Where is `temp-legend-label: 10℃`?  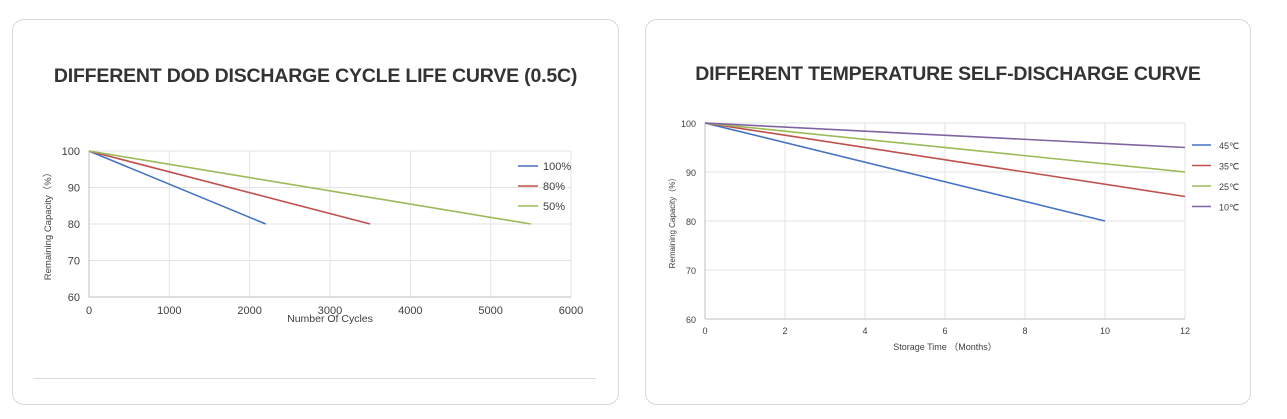
temp-legend-label: 10℃ is located at coordinates (1229, 208).